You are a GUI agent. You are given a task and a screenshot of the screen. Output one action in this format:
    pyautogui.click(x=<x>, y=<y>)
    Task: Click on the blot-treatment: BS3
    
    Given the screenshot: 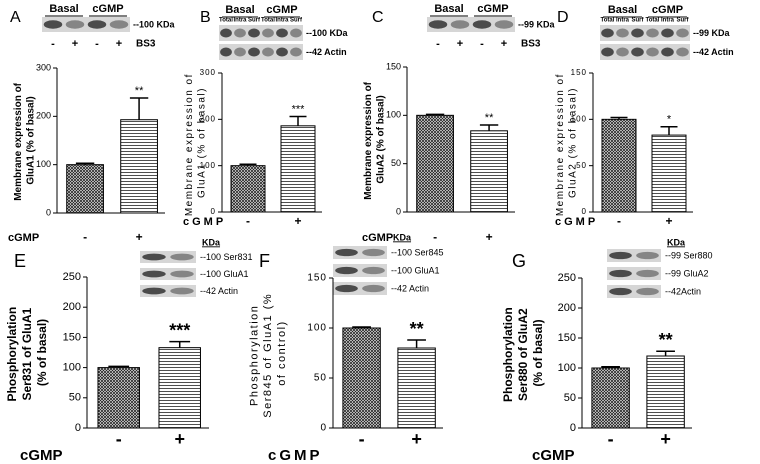 What is the action you would take?
    pyautogui.click(x=531, y=44)
    